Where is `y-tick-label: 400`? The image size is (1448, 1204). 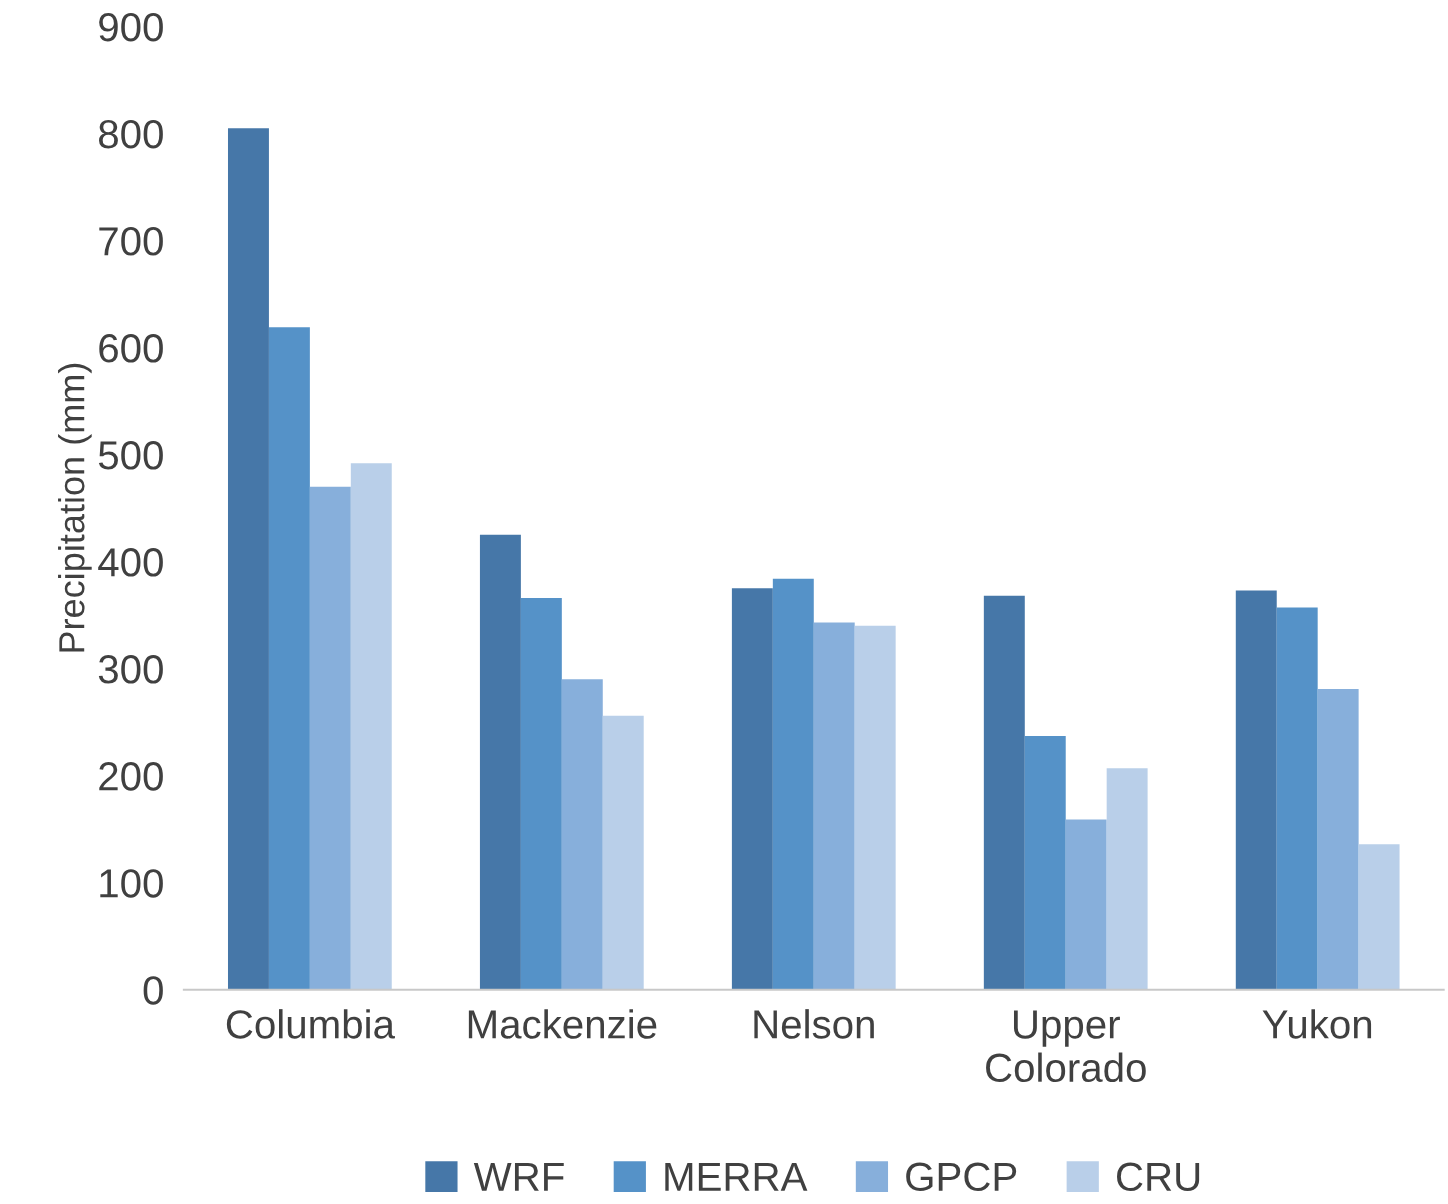 y-tick-label: 400 is located at coordinates (130, 562).